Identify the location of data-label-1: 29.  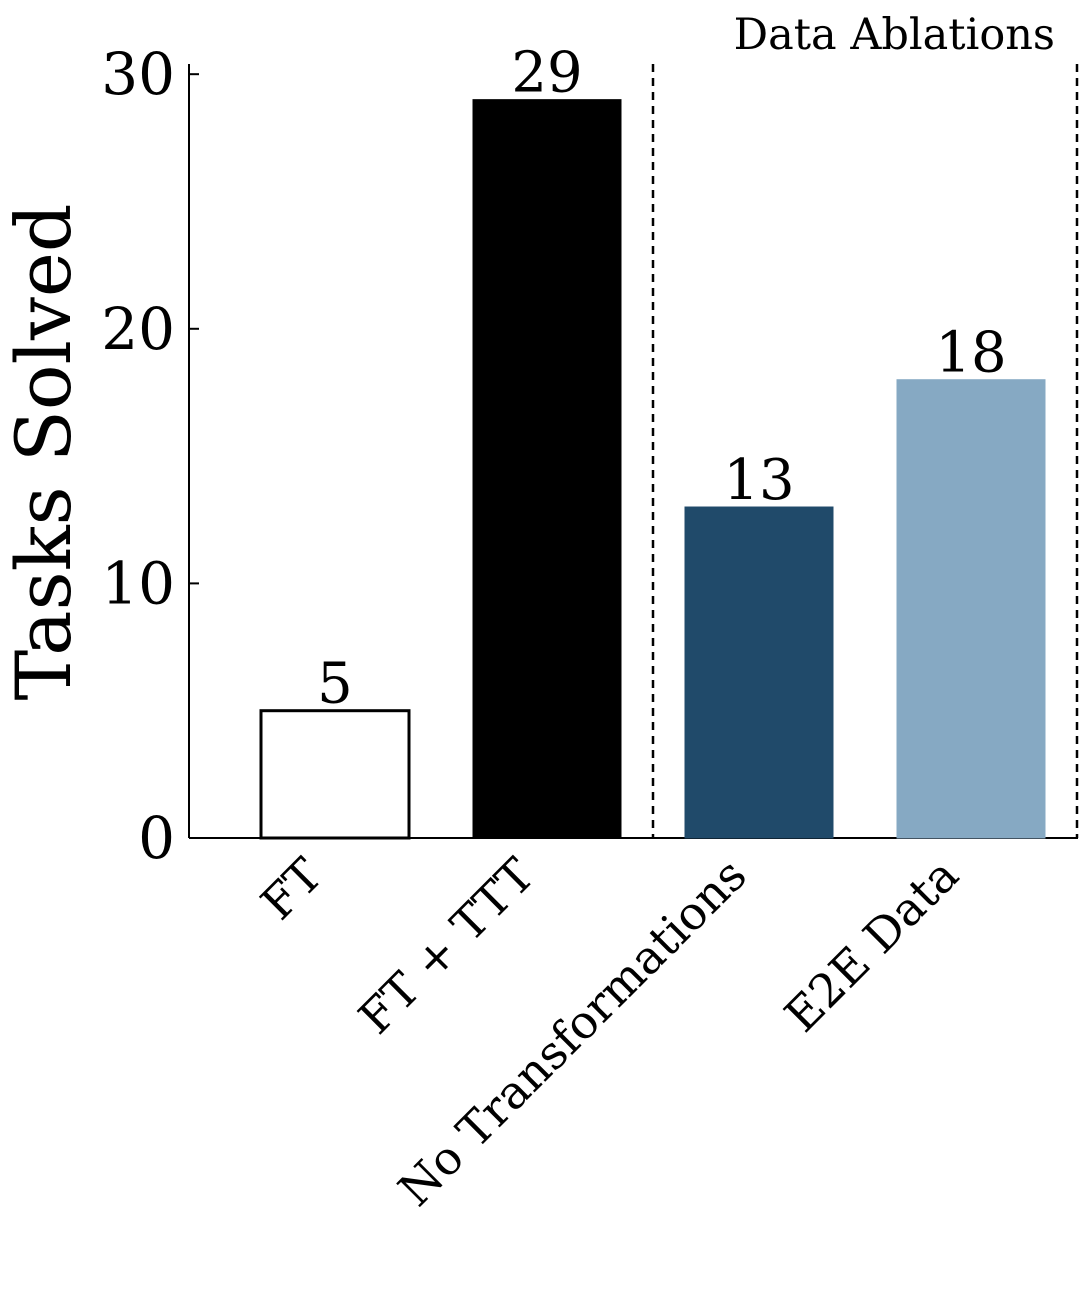
(546, 73).